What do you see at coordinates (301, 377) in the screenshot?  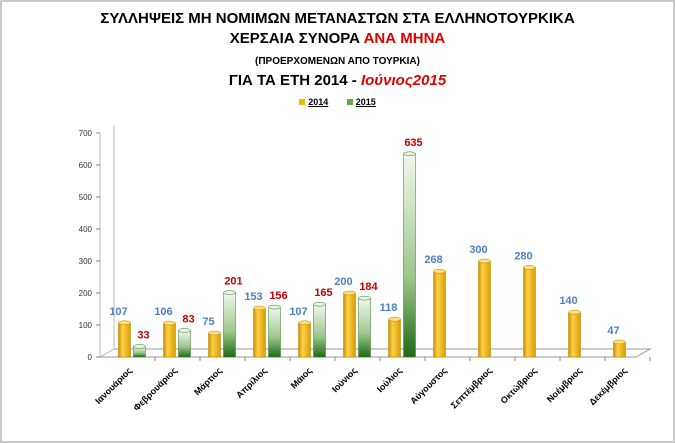 I see `x-tick-label: Μάιος` at bounding box center [301, 377].